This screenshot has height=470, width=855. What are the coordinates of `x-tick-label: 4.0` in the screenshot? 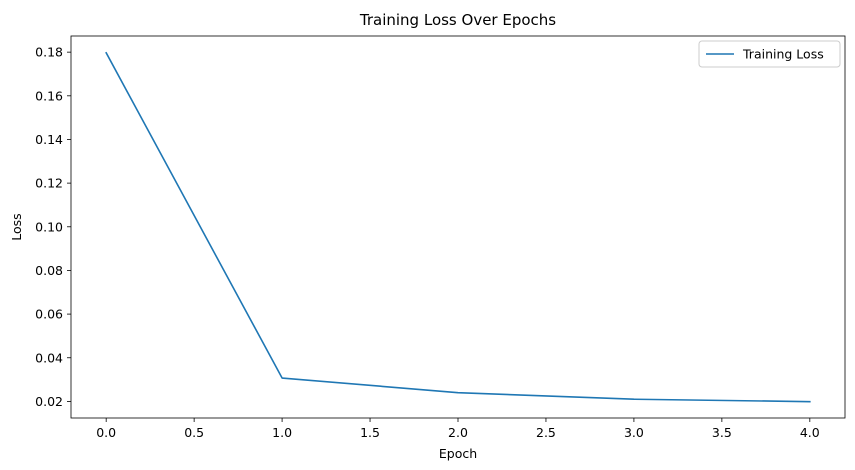 It's located at (810, 432).